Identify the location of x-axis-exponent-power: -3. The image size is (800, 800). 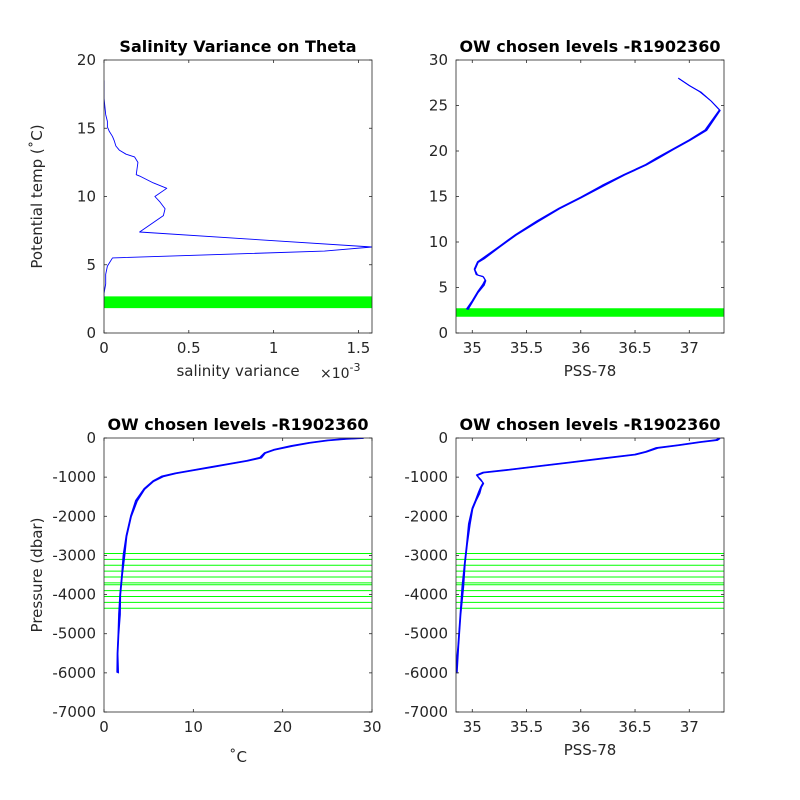
(355, 367).